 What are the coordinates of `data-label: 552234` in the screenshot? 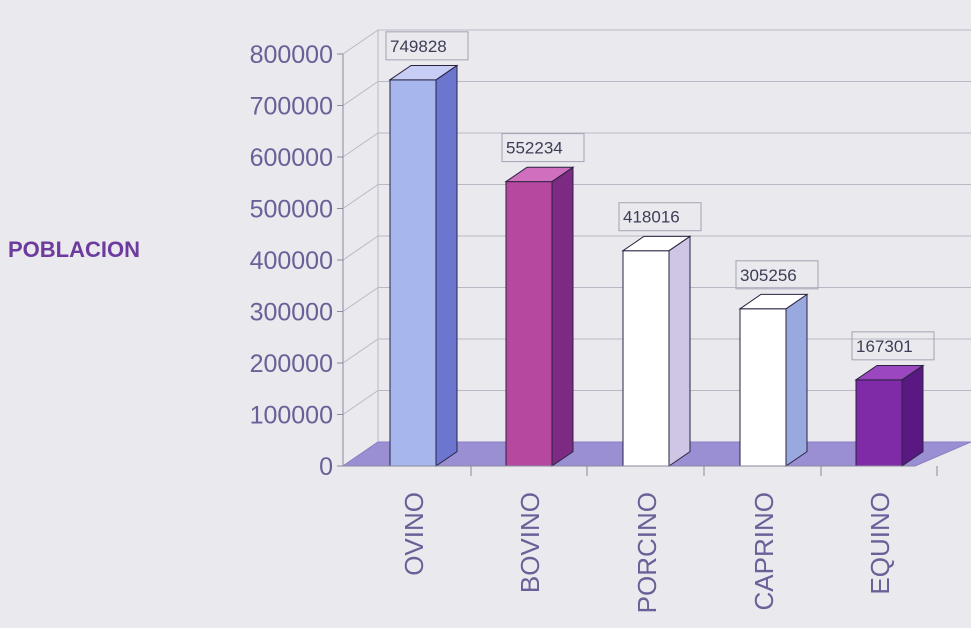 It's located at (534, 148).